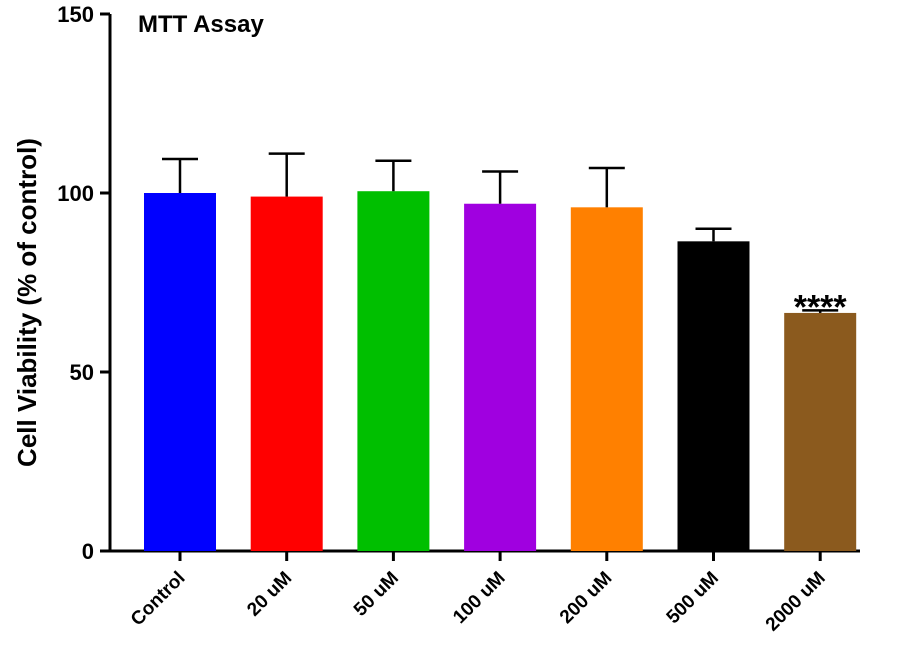 This screenshot has height=653, width=898. I want to click on bar-200-um, so click(606, 379).